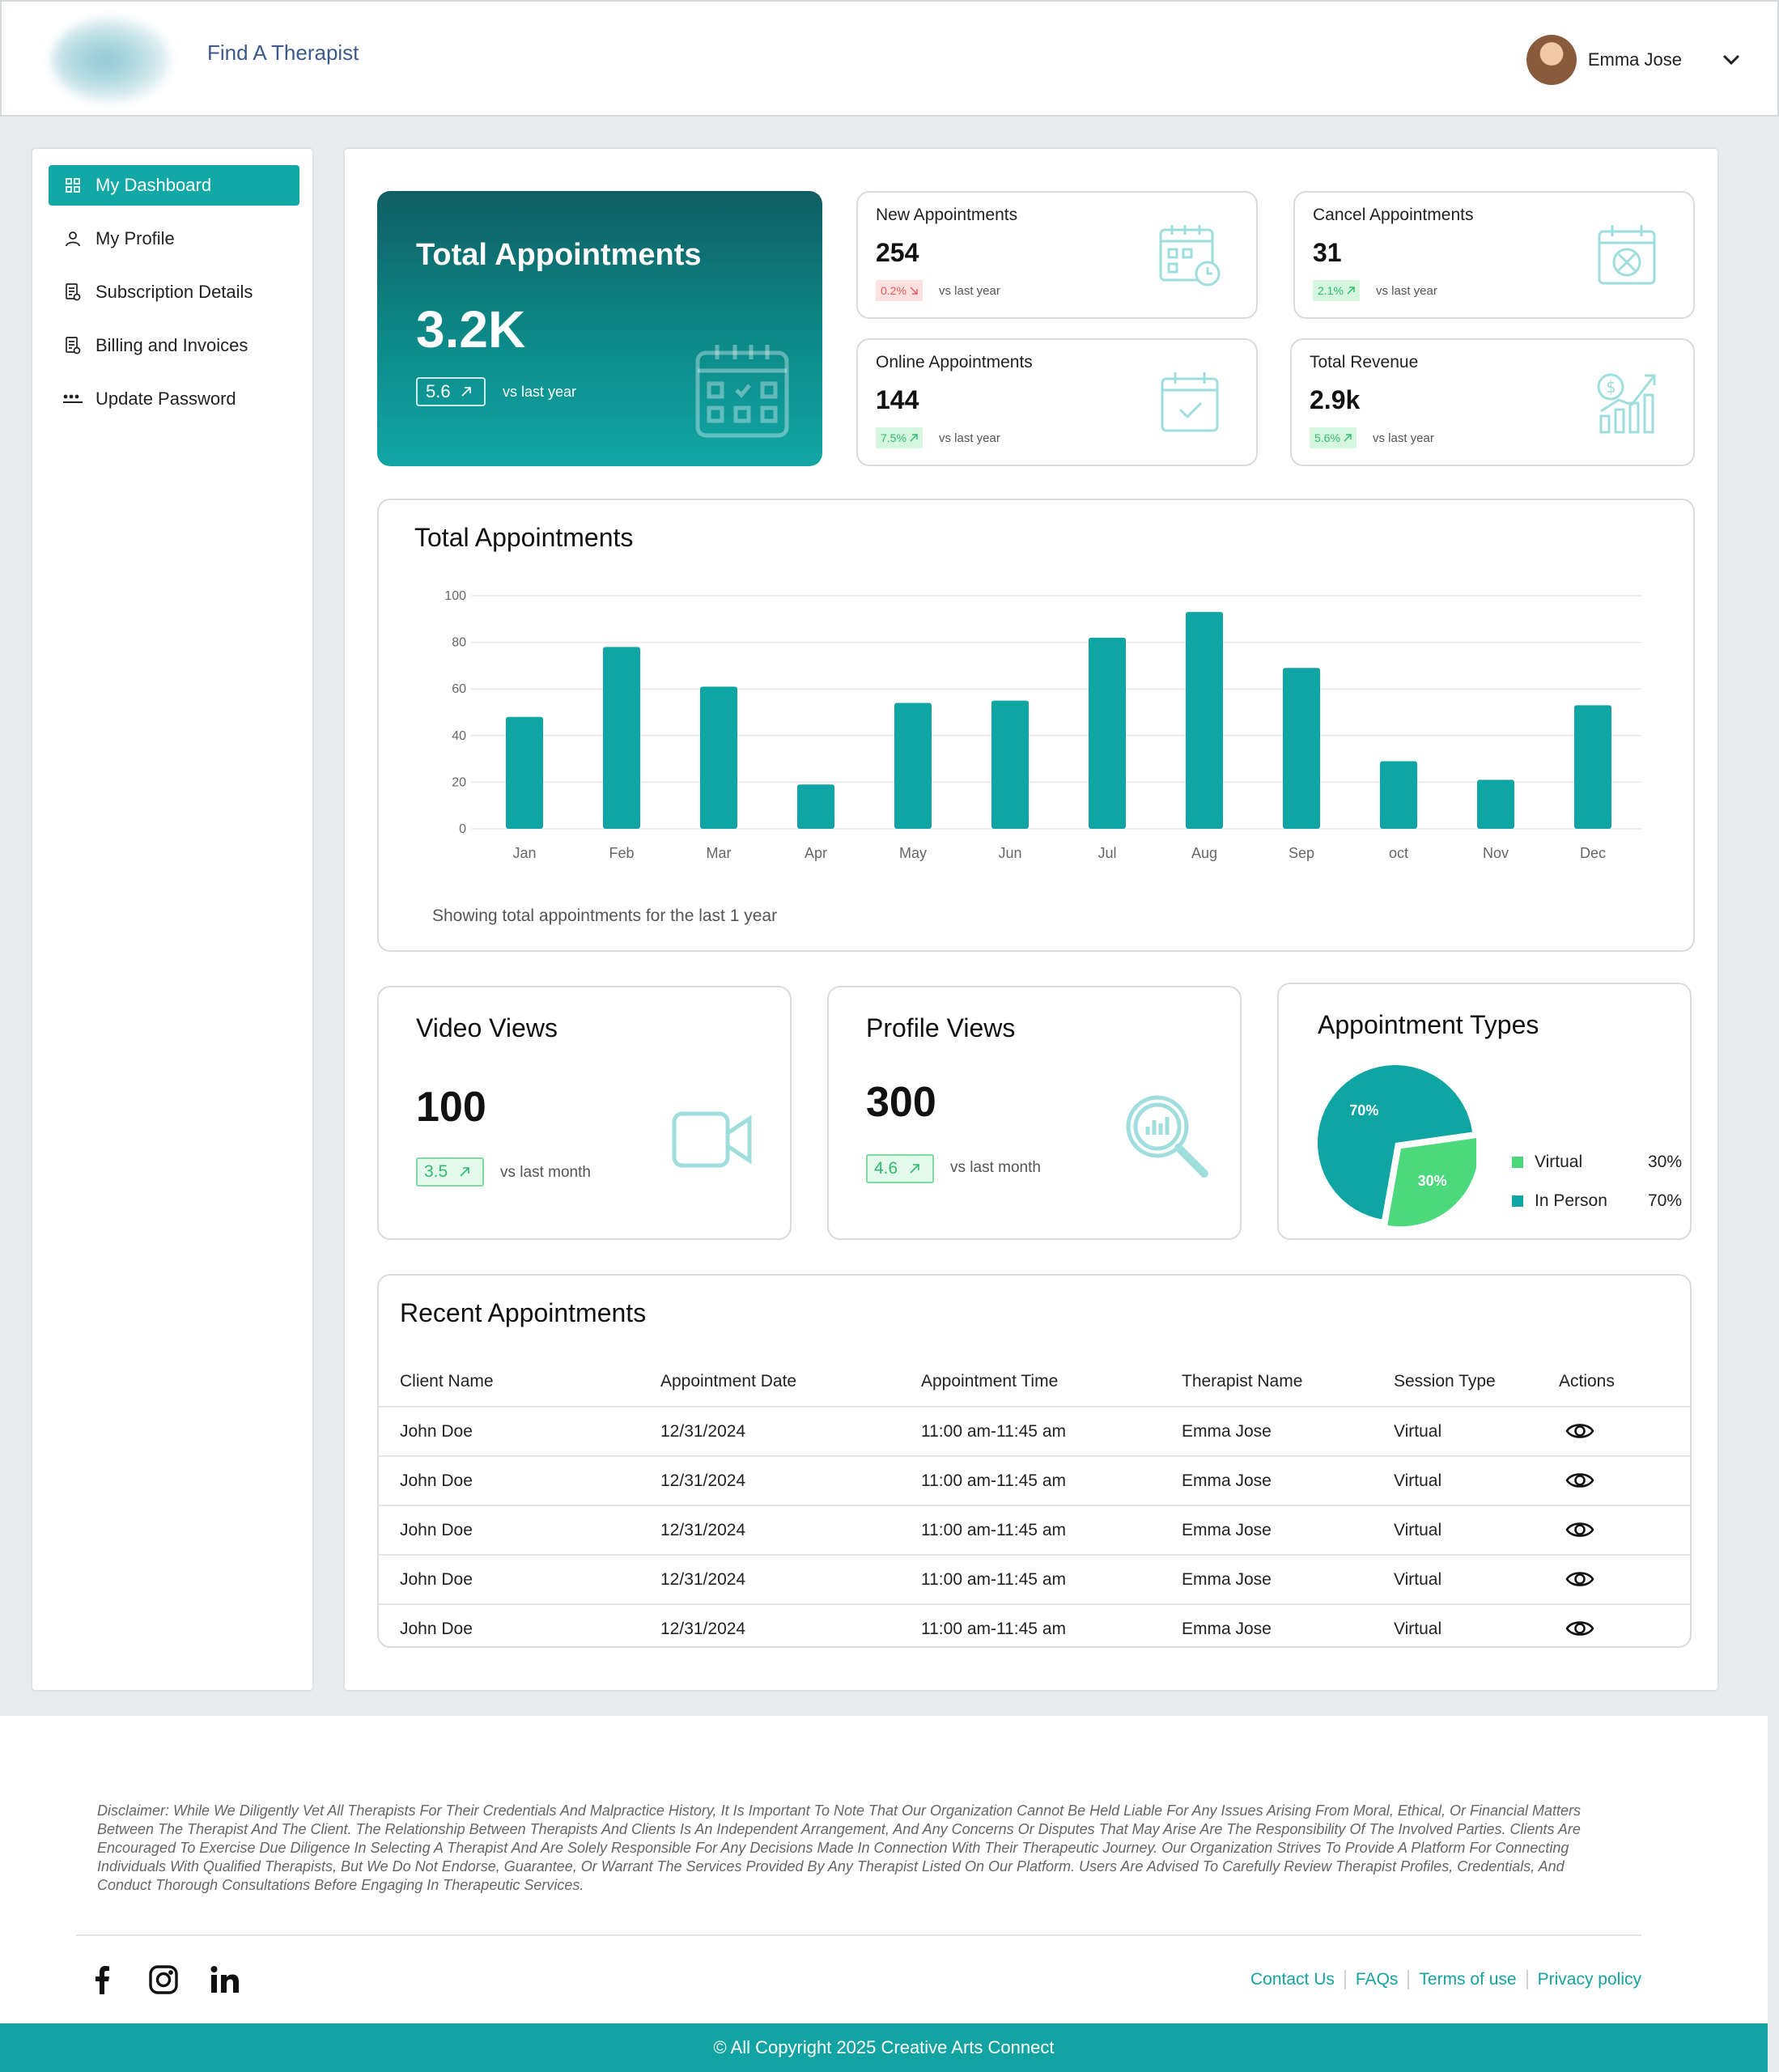 The image size is (1779, 2072). What do you see at coordinates (1664, 1200) in the screenshot?
I see `legend-percent: 70%` at bounding box center [1664, 1200].